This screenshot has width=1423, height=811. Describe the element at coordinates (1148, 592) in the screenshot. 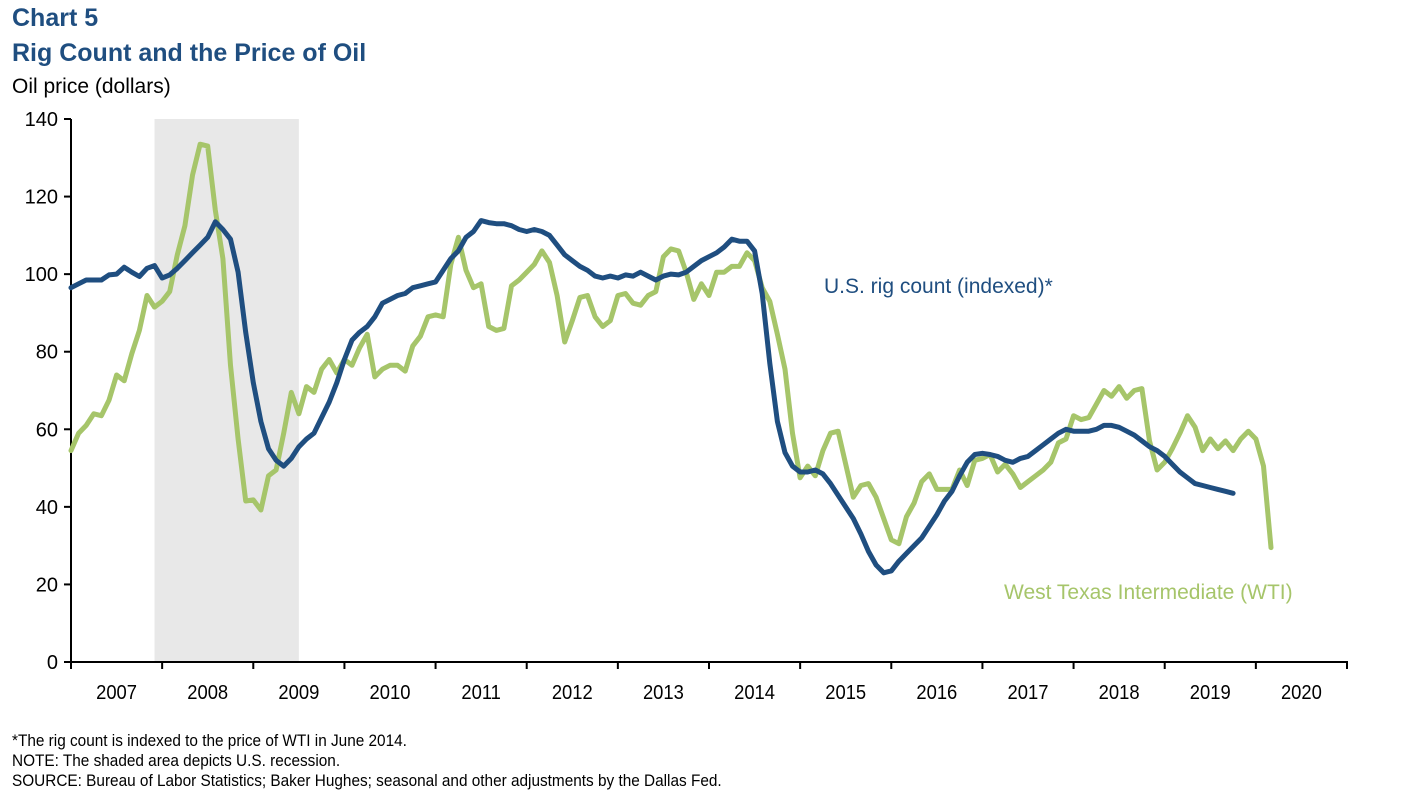

I see `wti-series-label: West Texas Intermediate (WTI)` at that location.